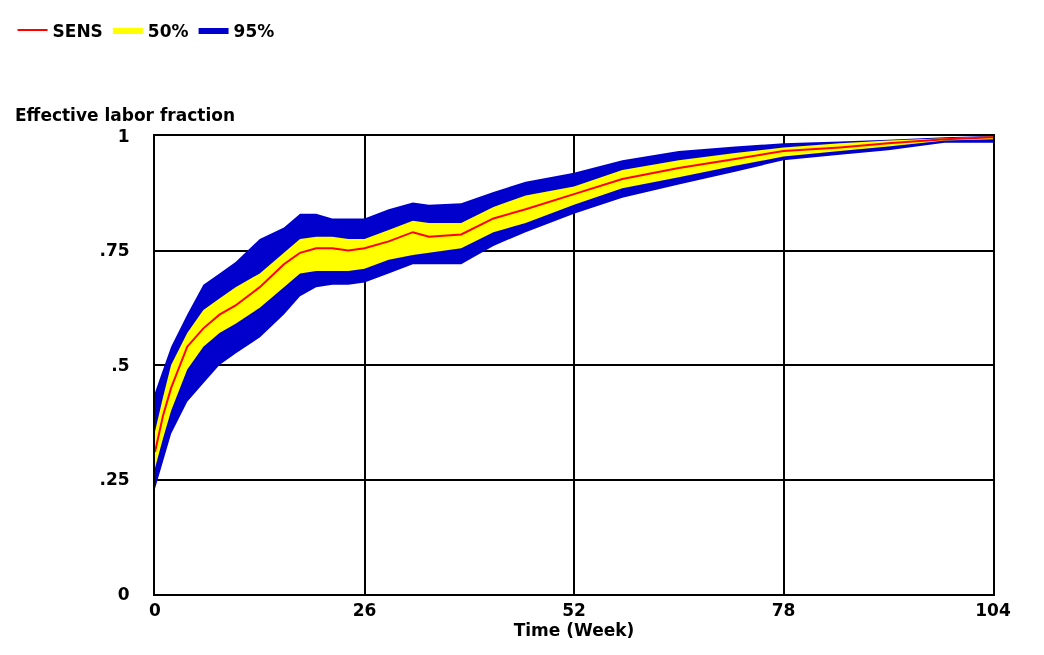 The image size is (1044, 655). I want to click on y-tick-label: 0, so click(123, 593).